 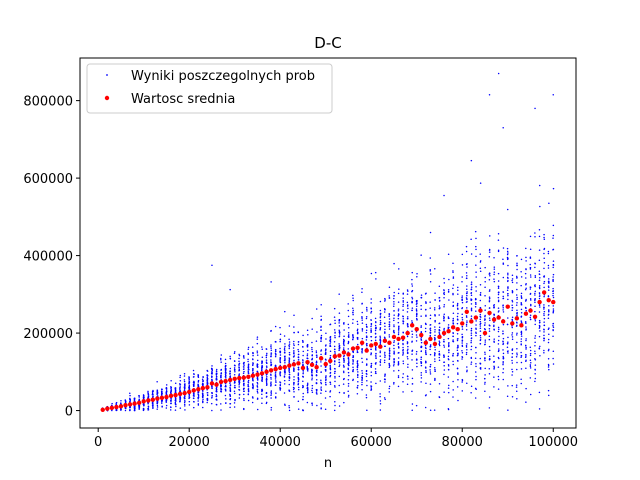 What do you see at coordinates (328, 463) in the screenshot?
I see `x-axis-label: n` at bounding box center [328, 463].